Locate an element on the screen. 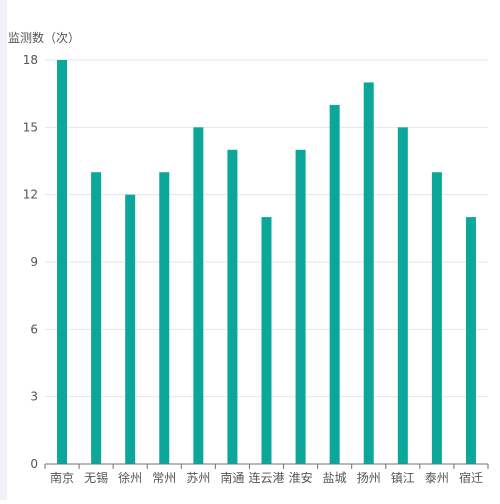 The image size is (500, 504). x-tick-label: 扬州 is located at coordinates (369, 477).